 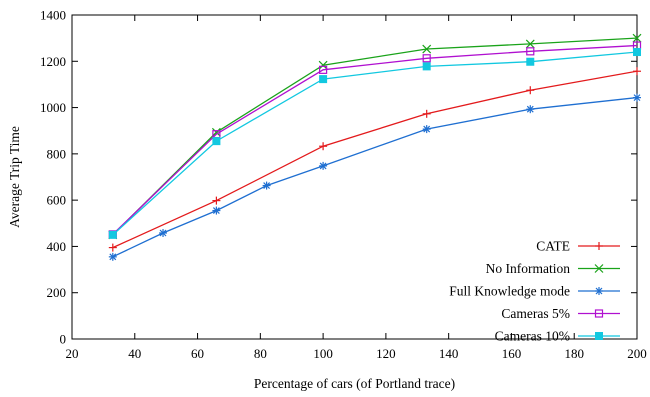 What do you see at coordinates (57, 200) in the screenshot?
I see `y-tick-label: 600` at bounding box center [57, 200].